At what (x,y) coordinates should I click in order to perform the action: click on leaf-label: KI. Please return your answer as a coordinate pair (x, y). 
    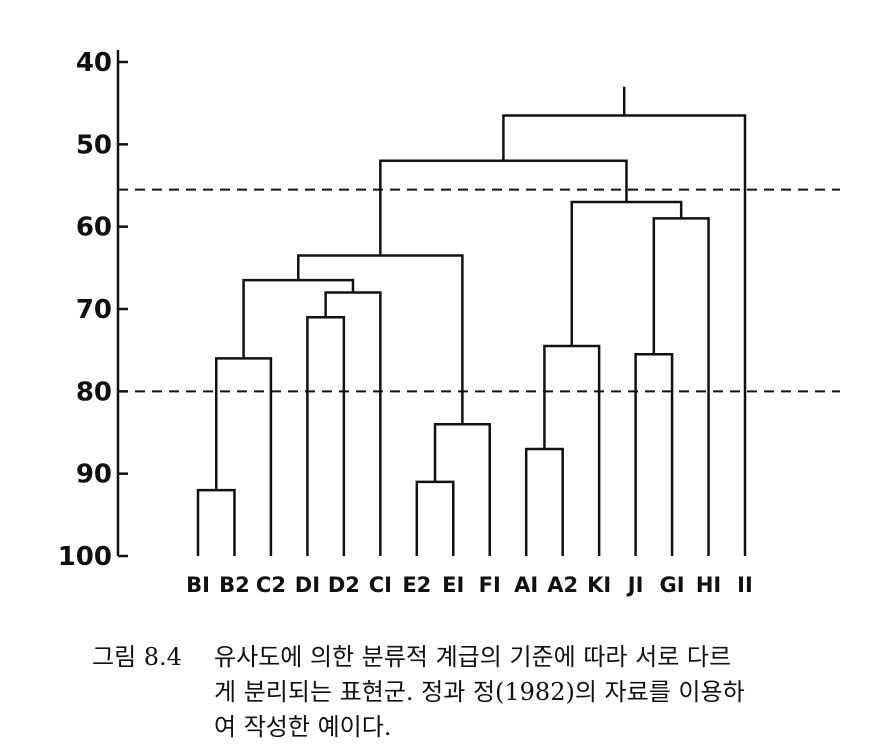
    Looking at the image, I should click on (599, 585).